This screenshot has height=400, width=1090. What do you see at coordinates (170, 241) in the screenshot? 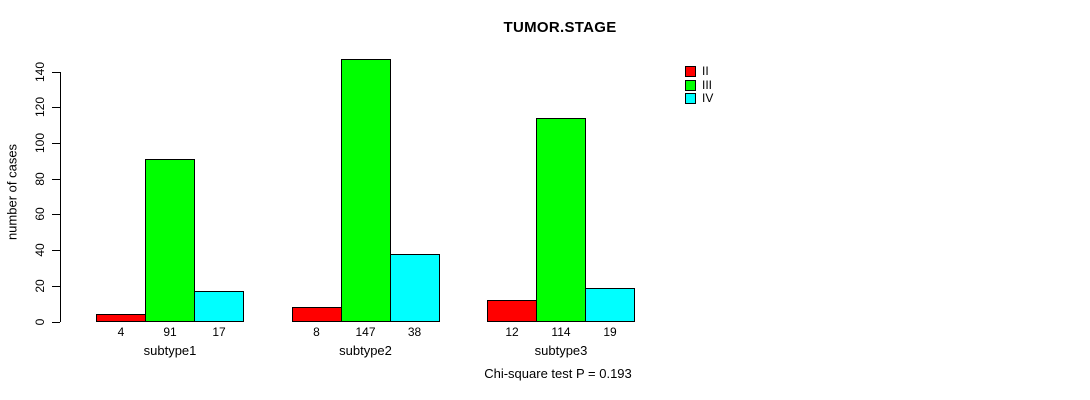
I see `bar-subtype1-III` at bounding box center [170, 241].